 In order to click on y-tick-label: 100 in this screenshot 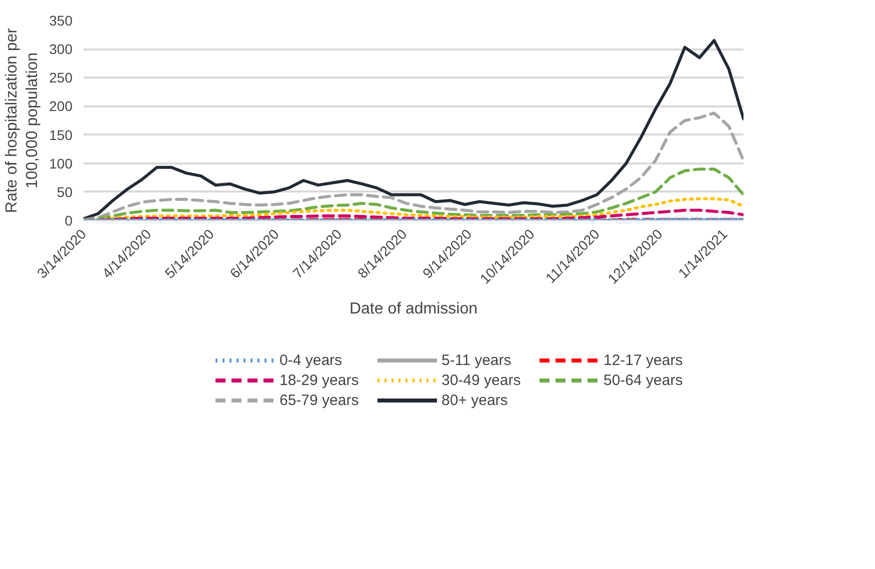, I will do `click(61, 163)`.